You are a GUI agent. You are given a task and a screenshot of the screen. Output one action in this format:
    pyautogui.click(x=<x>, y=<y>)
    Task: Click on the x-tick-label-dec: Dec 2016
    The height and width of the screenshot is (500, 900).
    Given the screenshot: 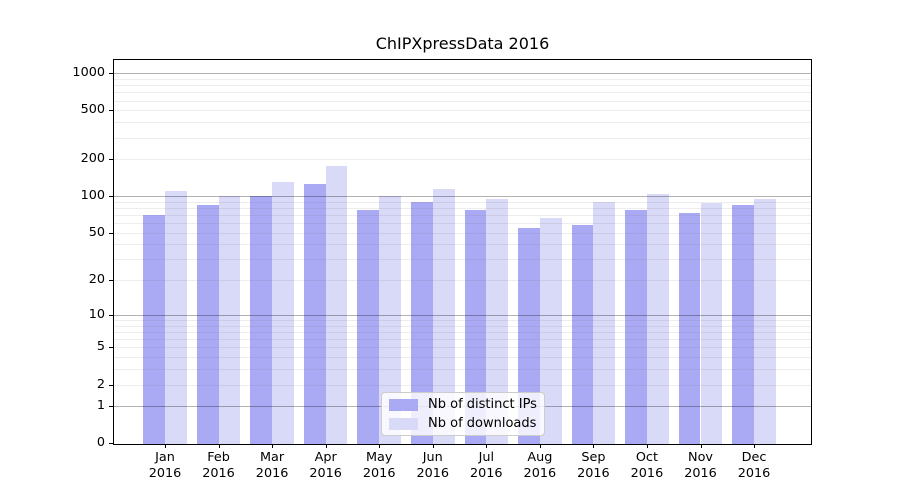 What is the action you would take?
    pyautogui.click(x=754, y=465)
    